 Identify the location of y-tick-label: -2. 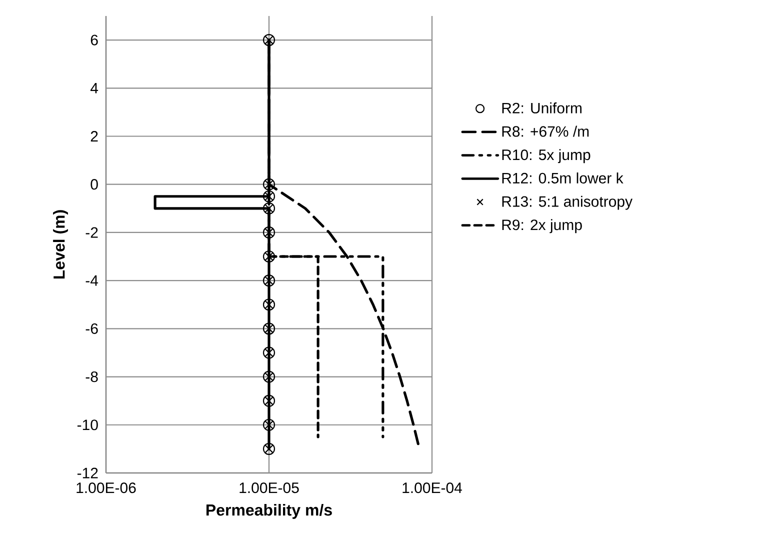
(92, 232).